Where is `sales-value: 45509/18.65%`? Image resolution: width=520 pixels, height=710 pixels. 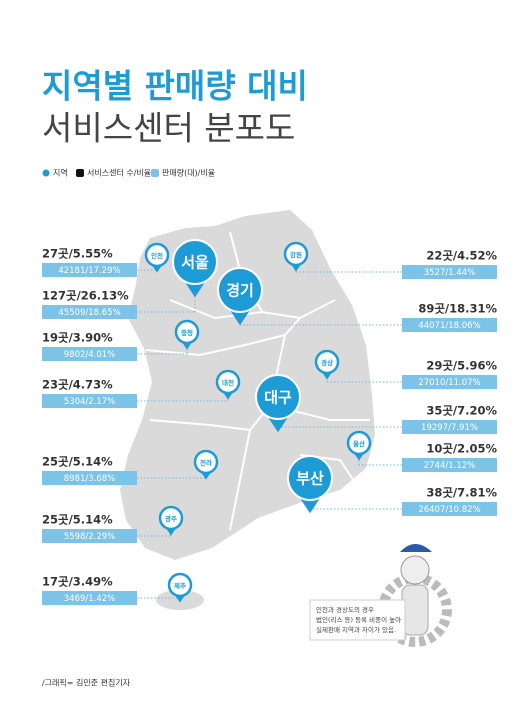 sales-value: 45509/18.65% is located at coordinates (89, 313).